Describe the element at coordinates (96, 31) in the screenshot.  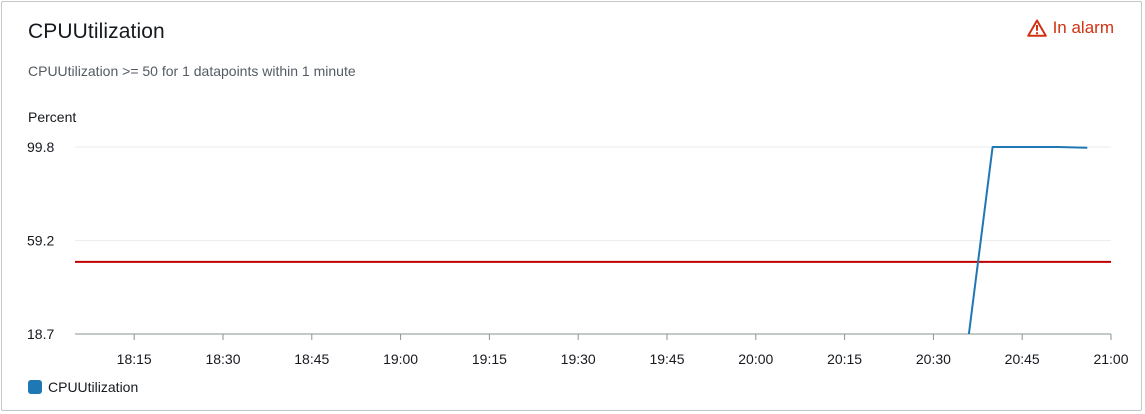
I see `widget-title: CPUUtilization` at that location.